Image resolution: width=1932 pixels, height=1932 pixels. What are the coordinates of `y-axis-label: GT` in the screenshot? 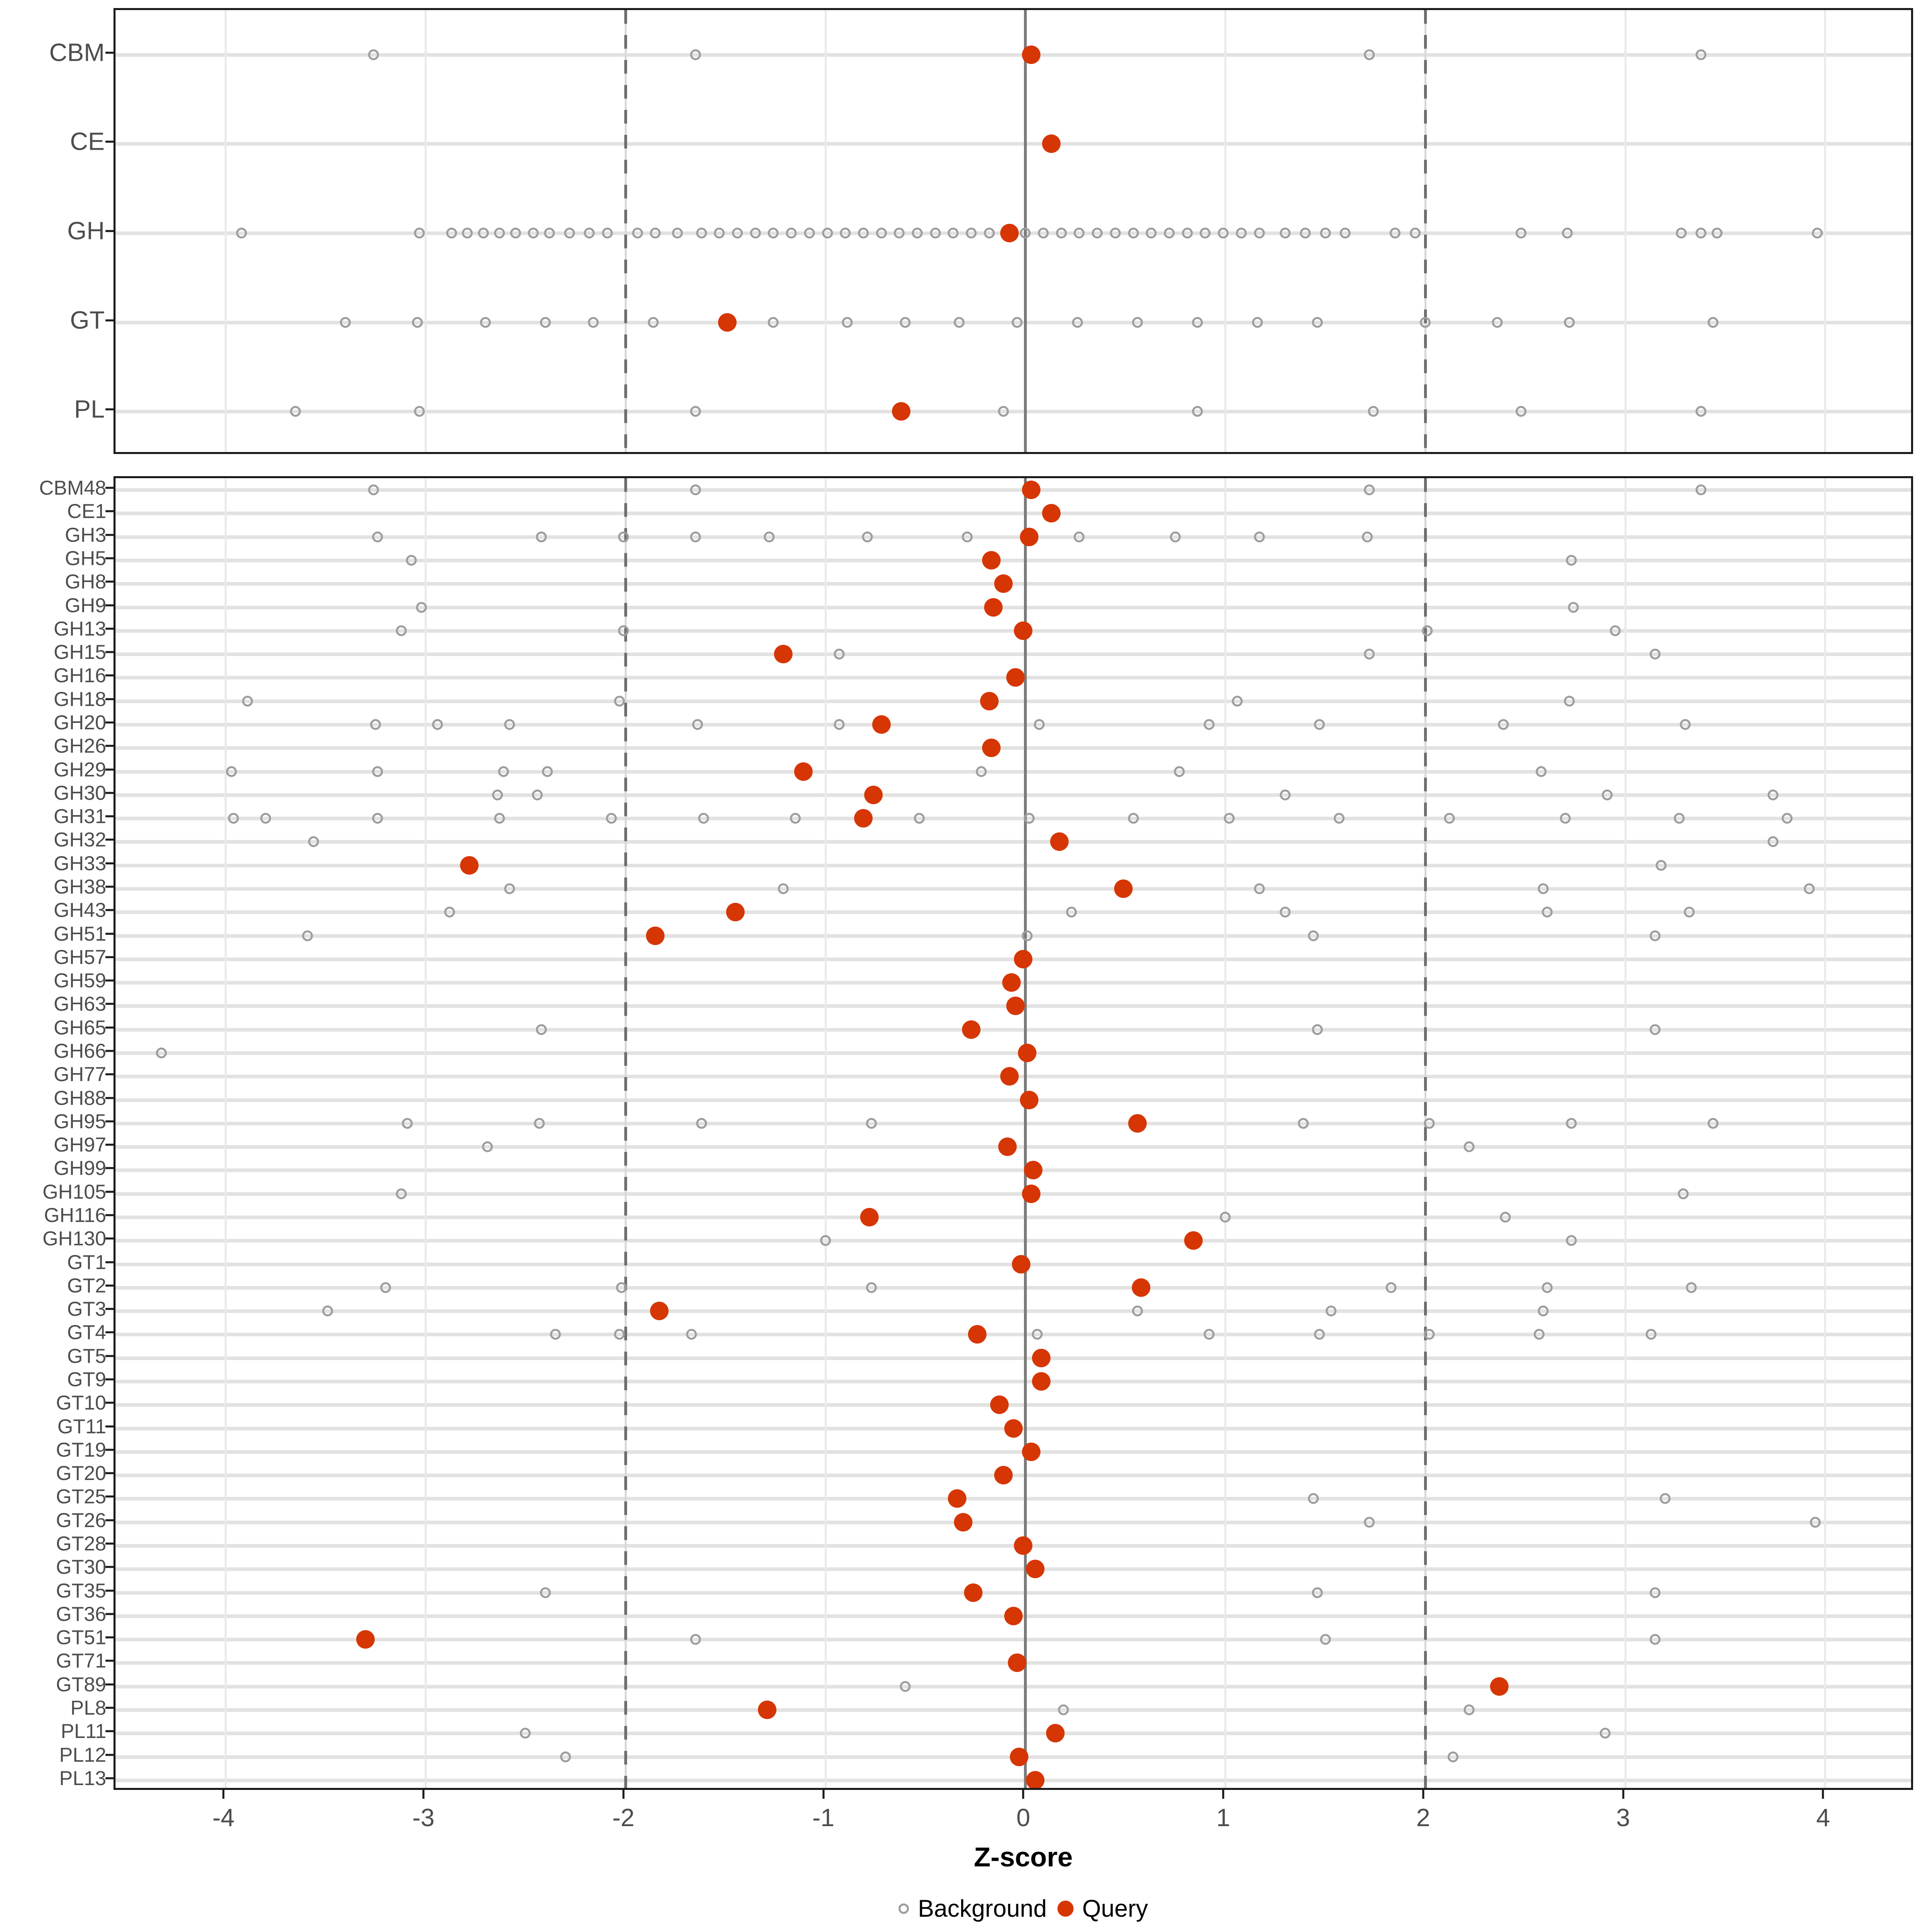 It's located at (87, 320).